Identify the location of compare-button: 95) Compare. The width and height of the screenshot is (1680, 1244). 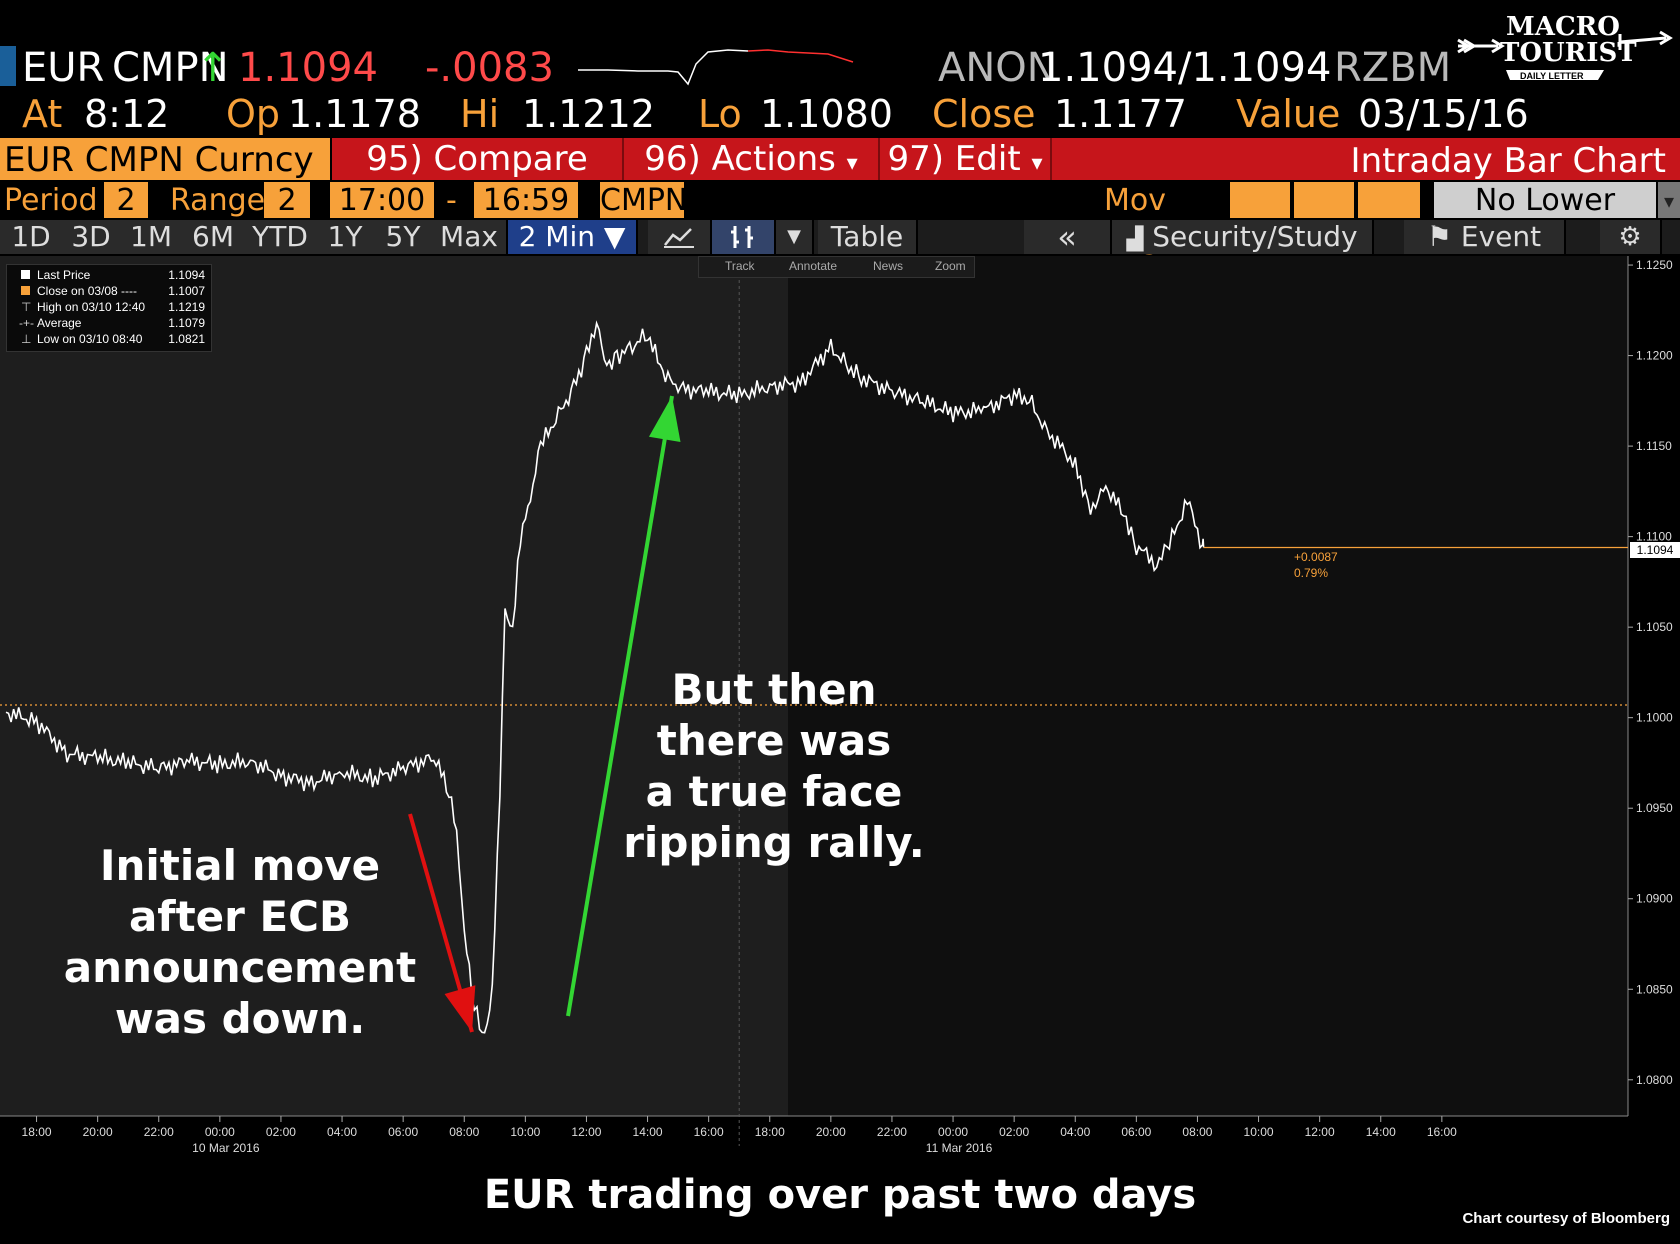
(478, 159).